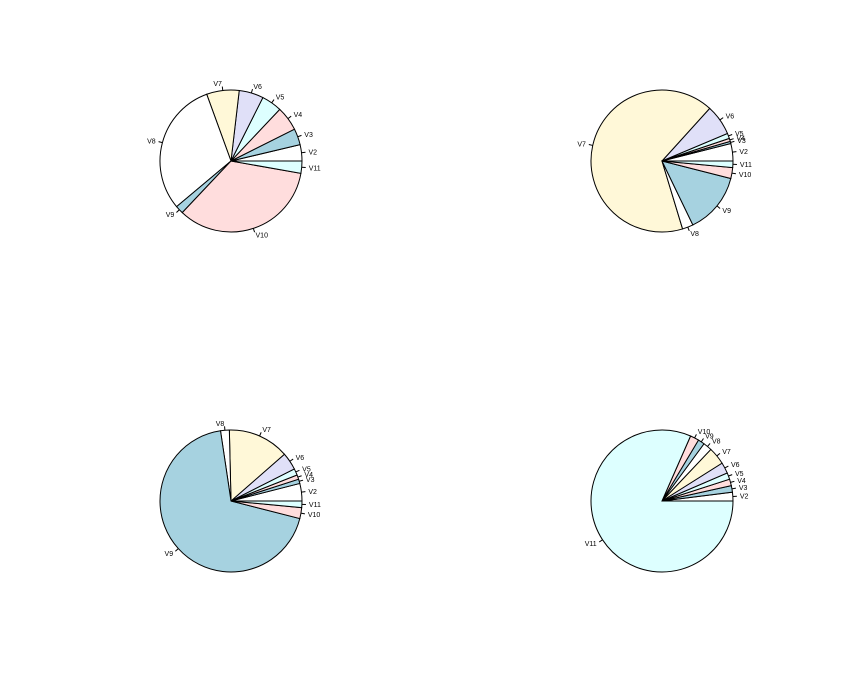  What do you see at coordinates (600, 541) in the screenshot?
I see `label-tick-v11` at bounding box center [600, 541].